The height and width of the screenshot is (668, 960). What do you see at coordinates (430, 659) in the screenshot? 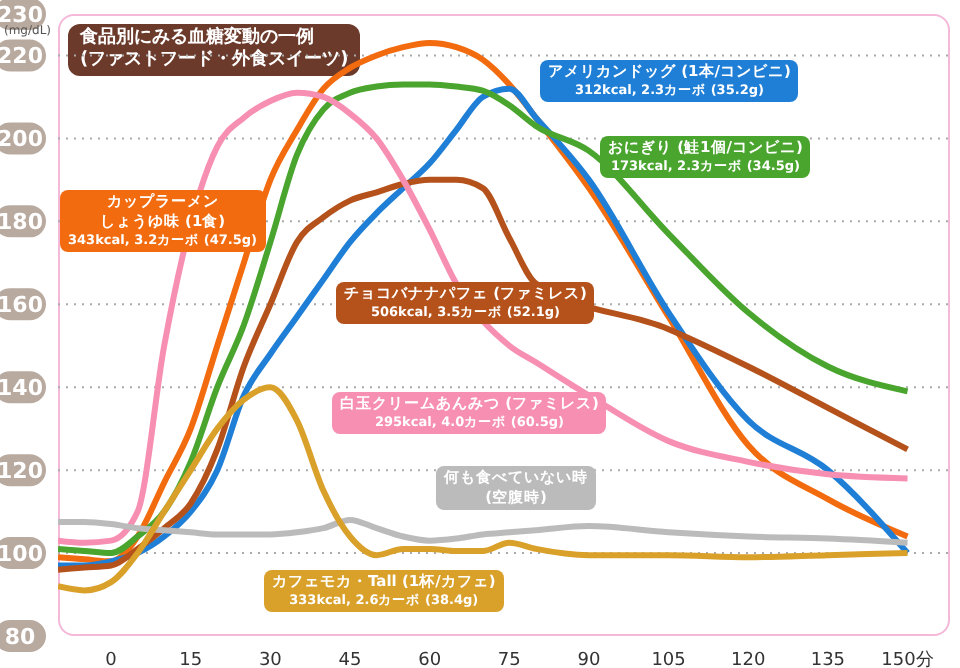
I see `x-tick-label: 60` at bounding box center [430, 659].